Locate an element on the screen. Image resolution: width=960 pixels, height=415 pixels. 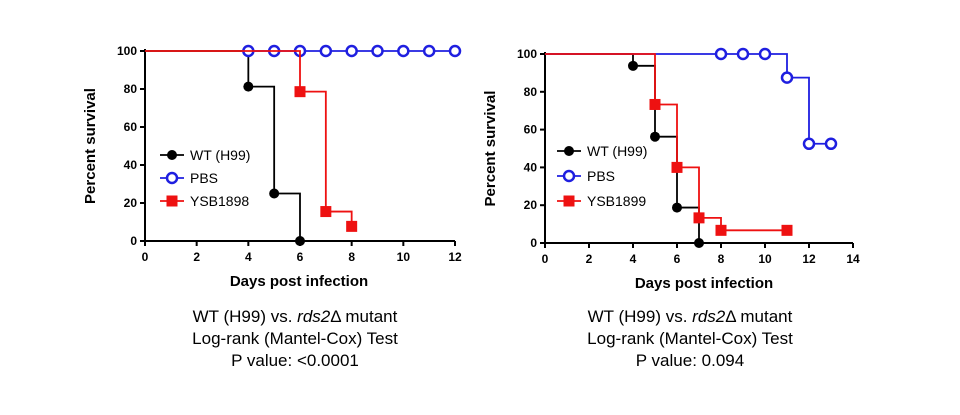
legend-label: YSB1899 is located at coordinates (616, 201).